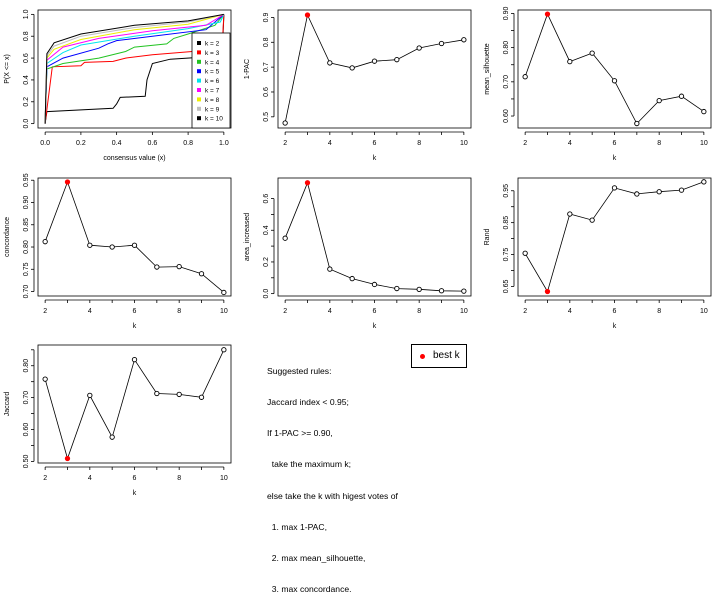 This screenshot has height=616, width=720. What do you see at coordinates (266, 17) in the screenshot?
I see `y-tick-label: 0.9` at bounding box center [266, 17].